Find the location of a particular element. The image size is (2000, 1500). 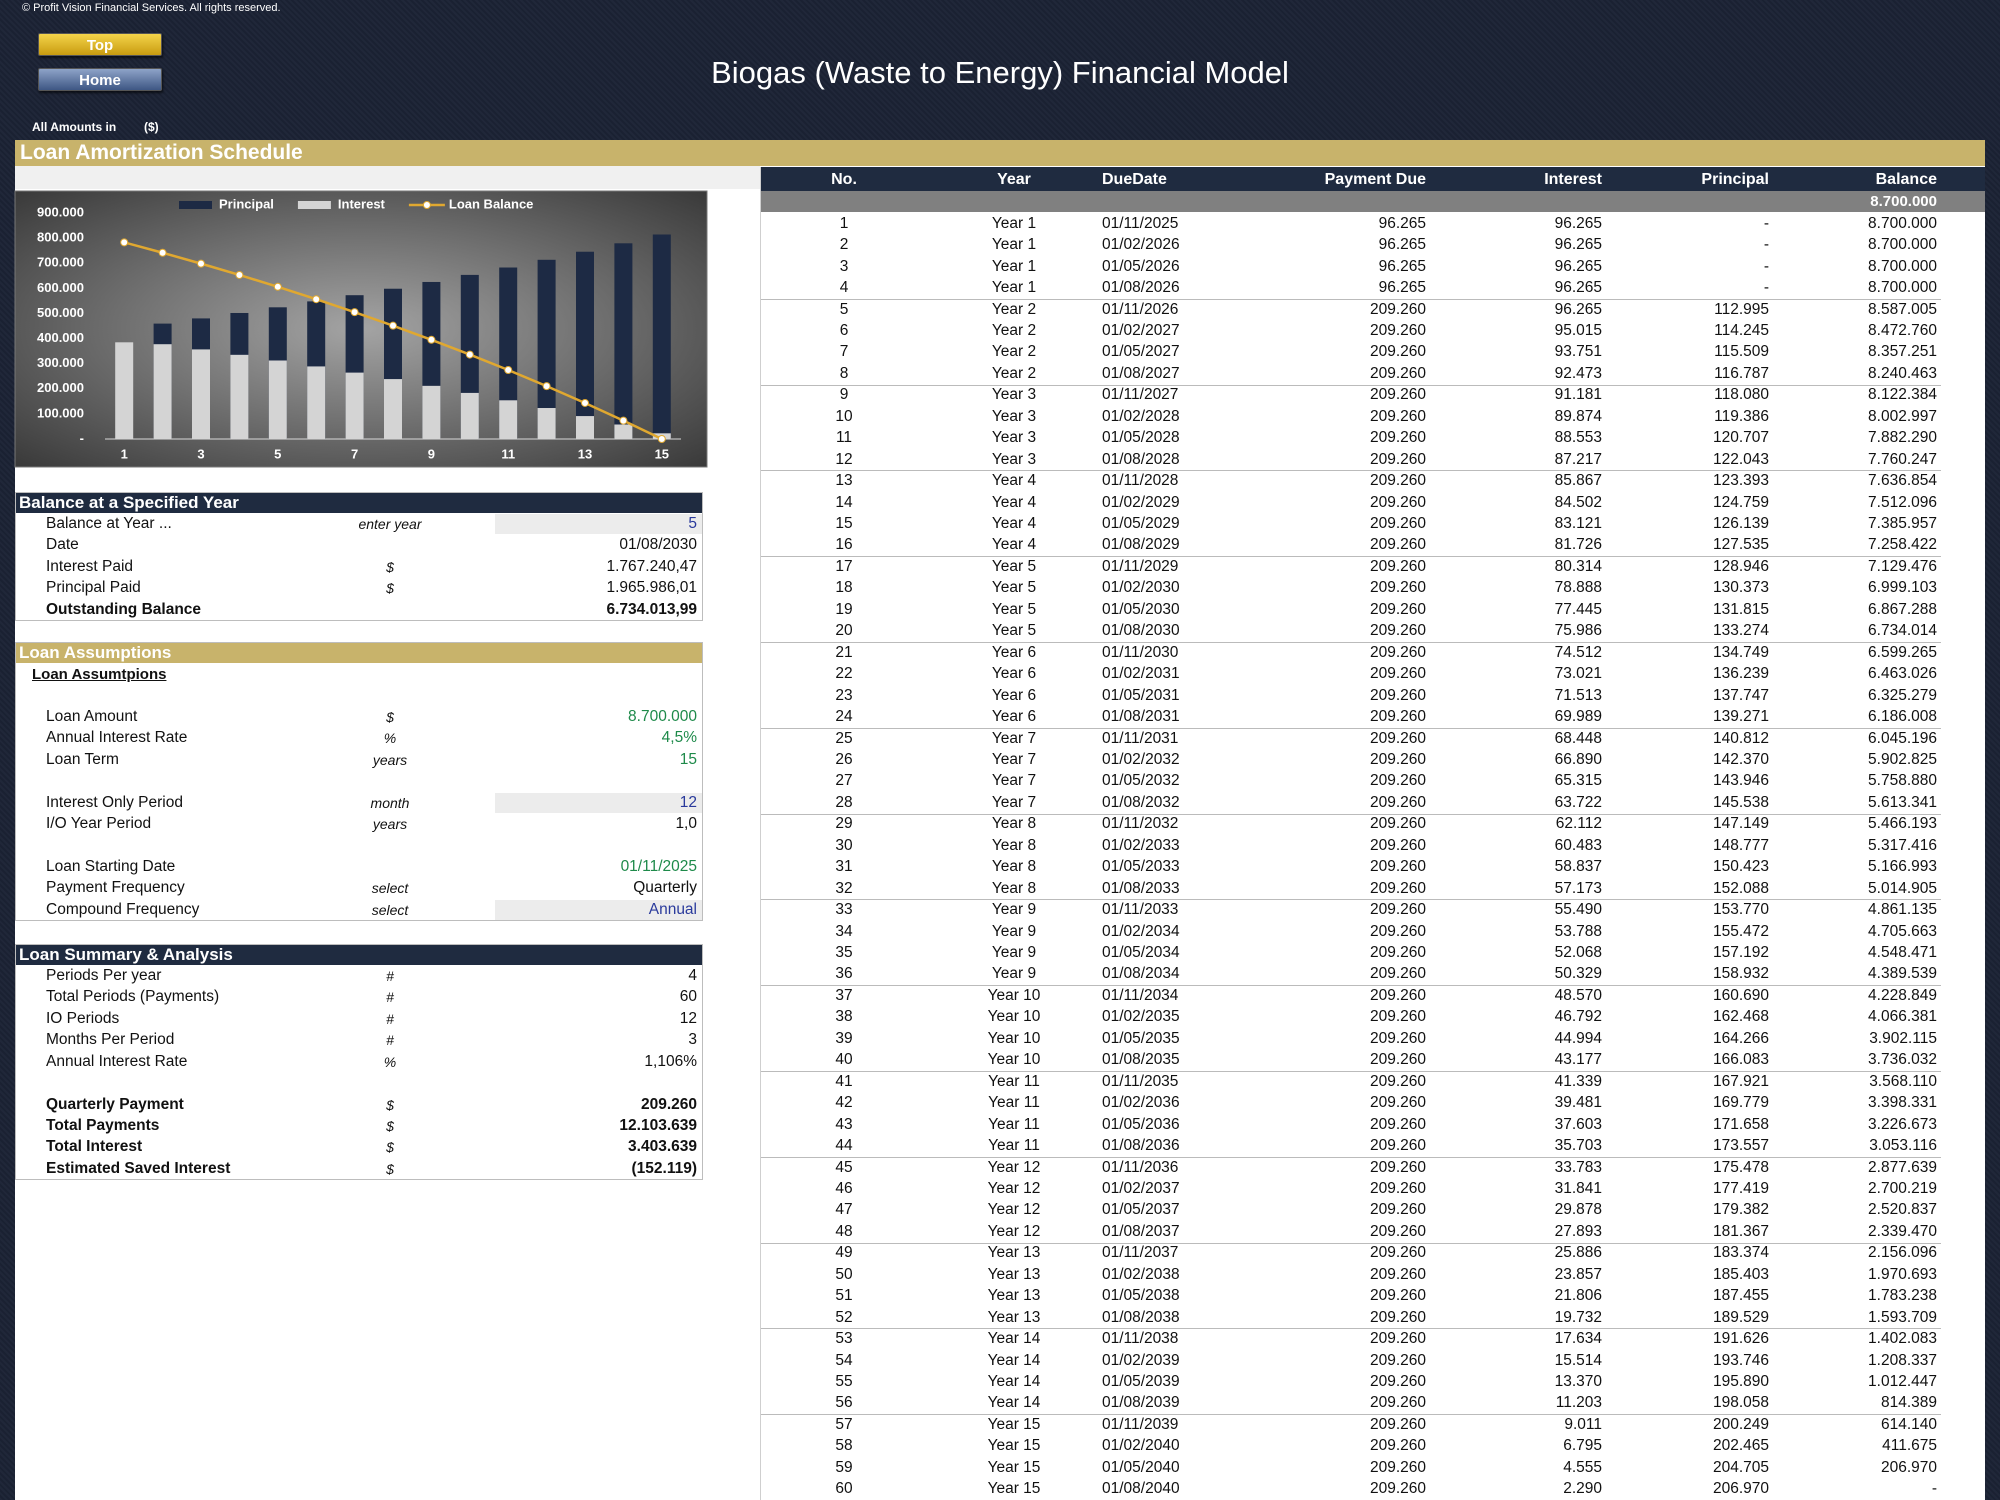

cell: 131.815 is located at coordinates (1740, 609).